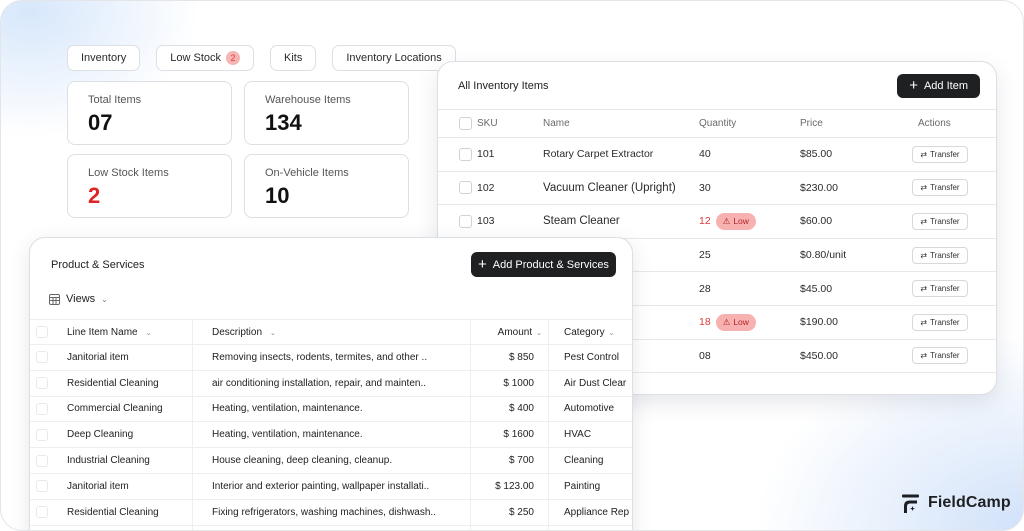 The width and height of the screenshot is (1024, 531). What do you see at coordinates (81, 299) in the screenshot?
I see `views-label: Views` at bounding box center [81, 299].